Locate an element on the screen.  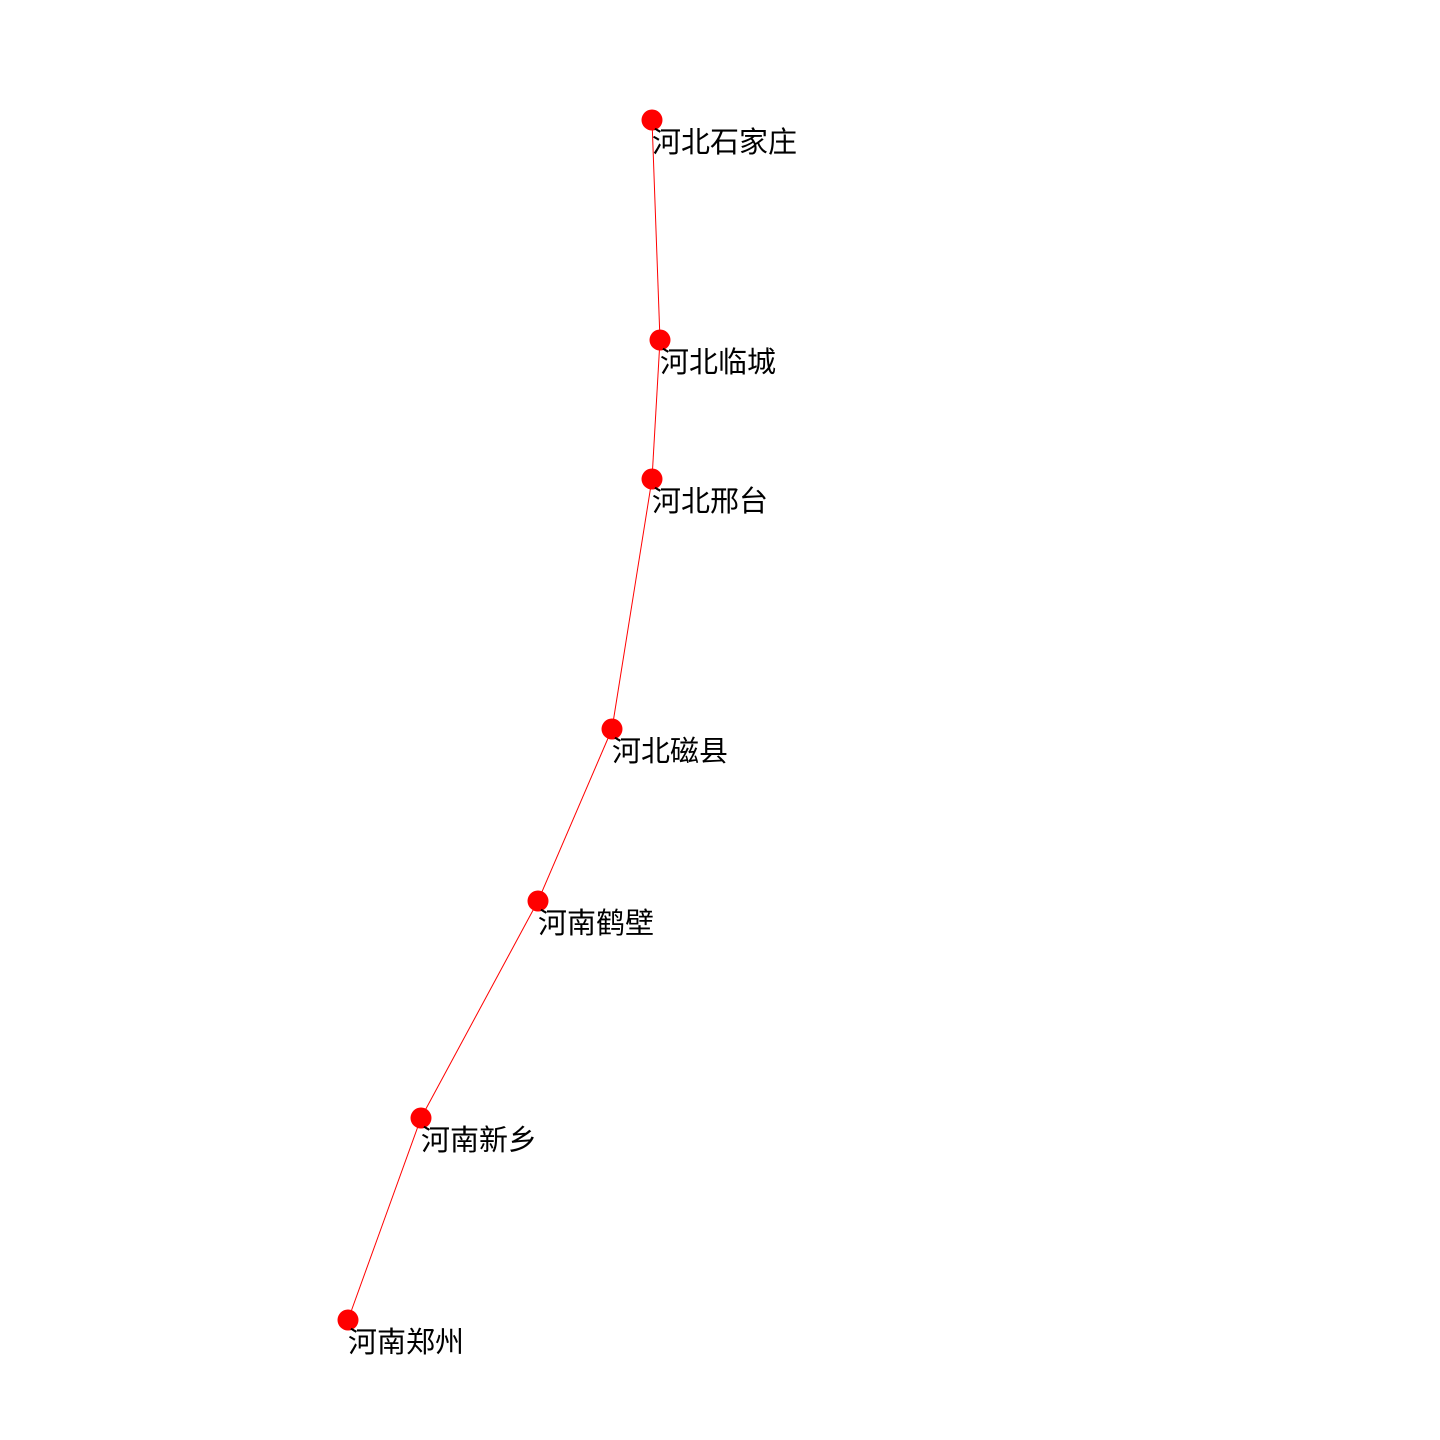
node-shijiazhuang is located at coordinates (652, 120).